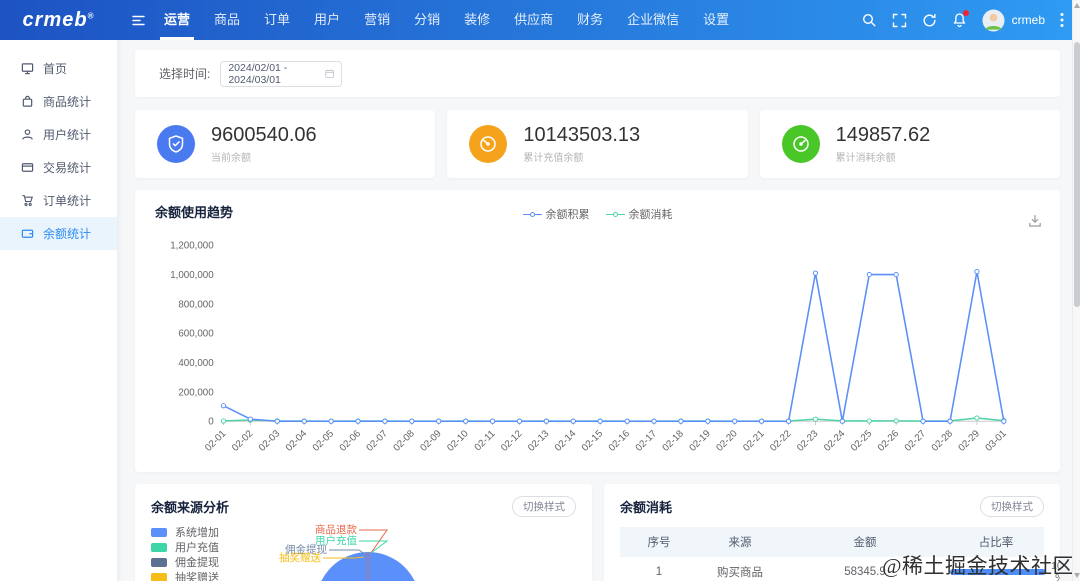 This screenshot has height=581, width=1080. I want to click on username-label: crmeb, so click(1028, 20).